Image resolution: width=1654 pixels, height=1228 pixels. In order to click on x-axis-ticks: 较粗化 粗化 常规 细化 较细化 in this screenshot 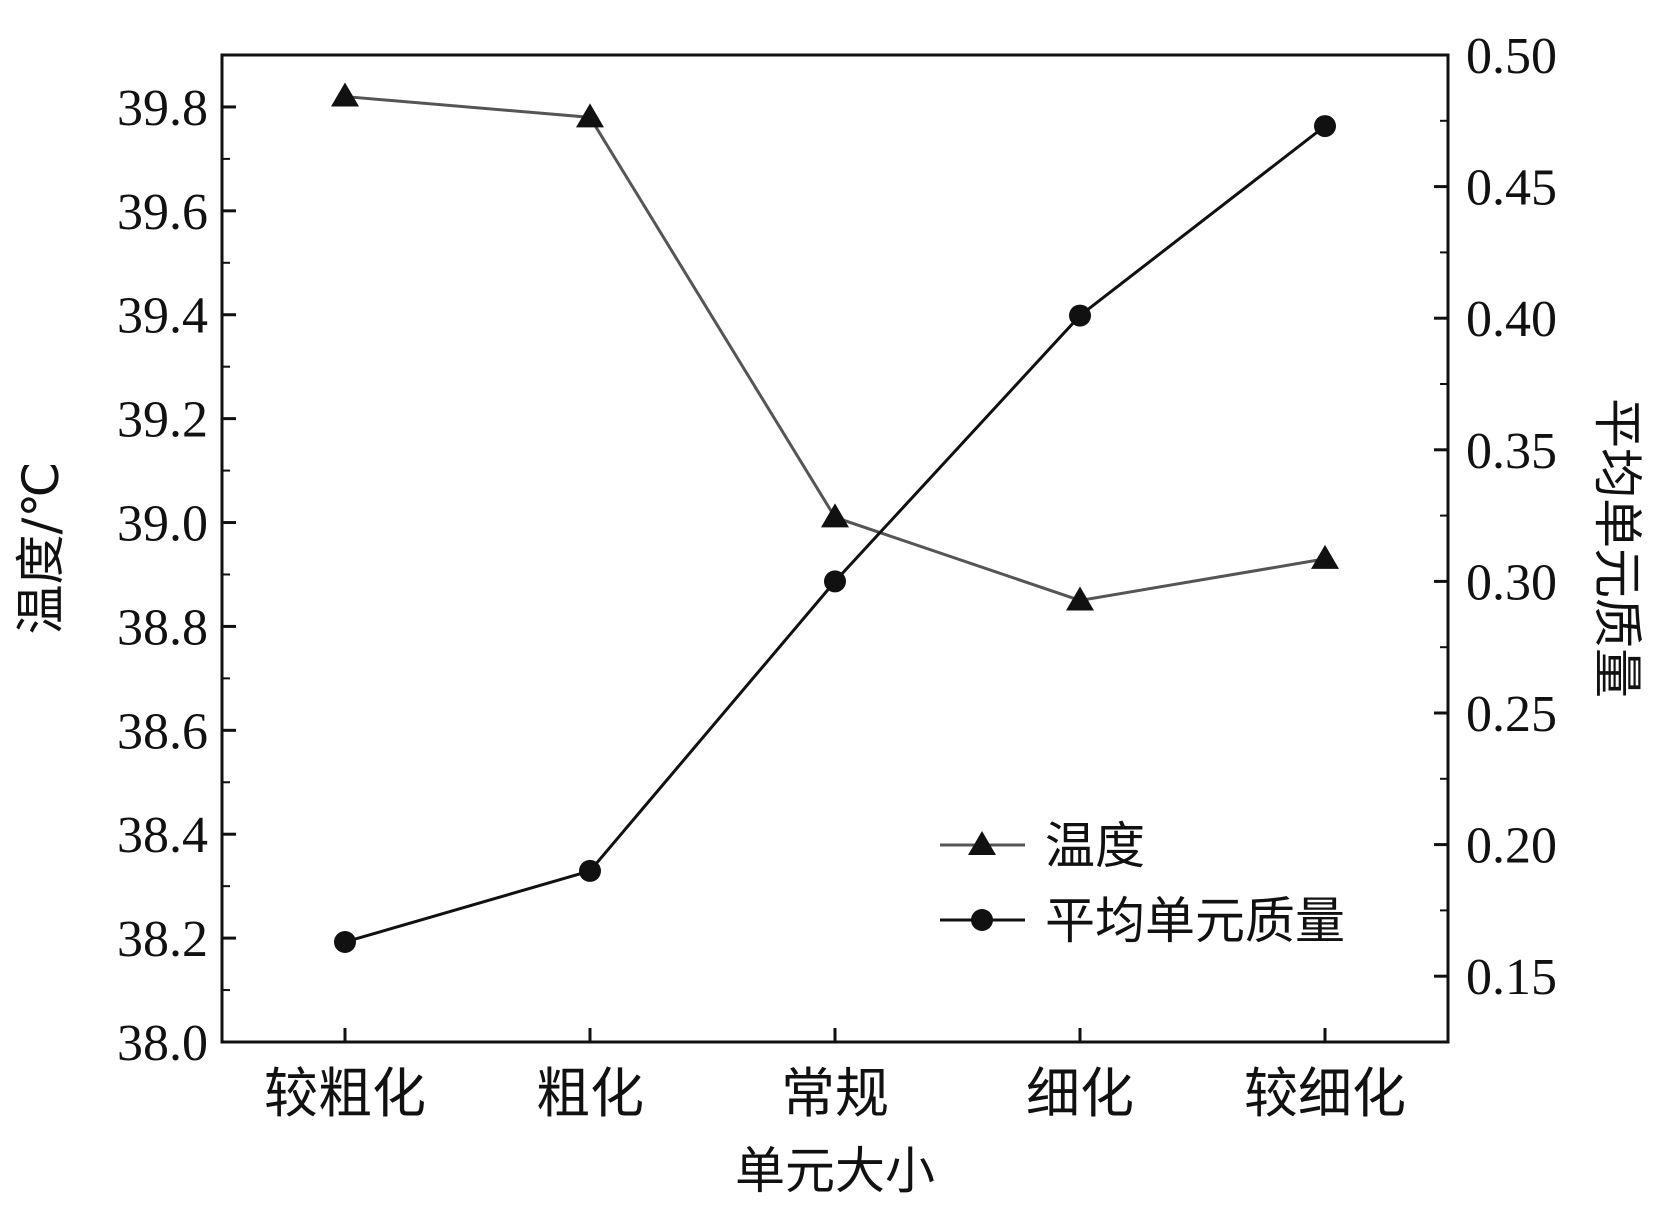, I will do `click(835, 1076)`.